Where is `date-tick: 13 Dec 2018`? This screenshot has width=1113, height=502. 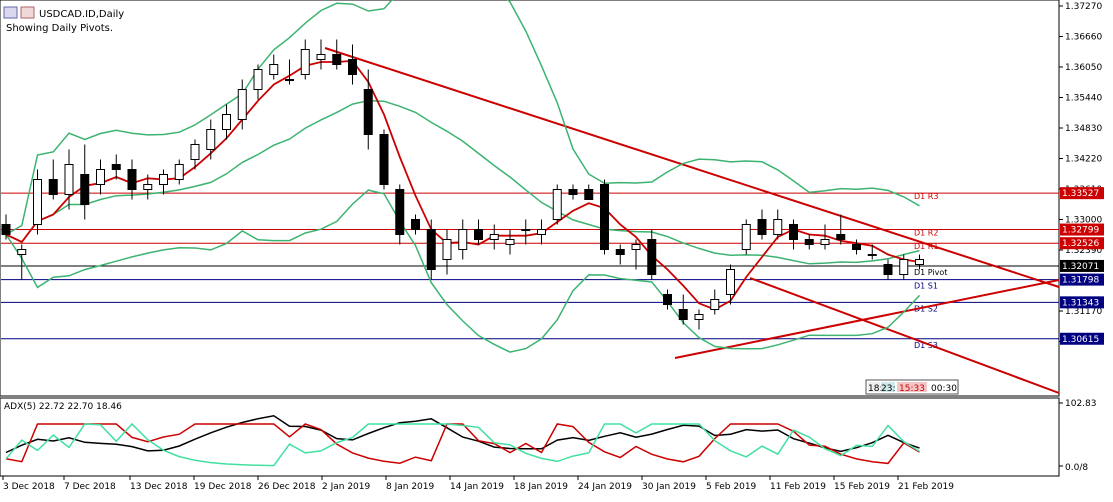
date-tick: 13 Dec 2018 is located at coordinates (159, 487).